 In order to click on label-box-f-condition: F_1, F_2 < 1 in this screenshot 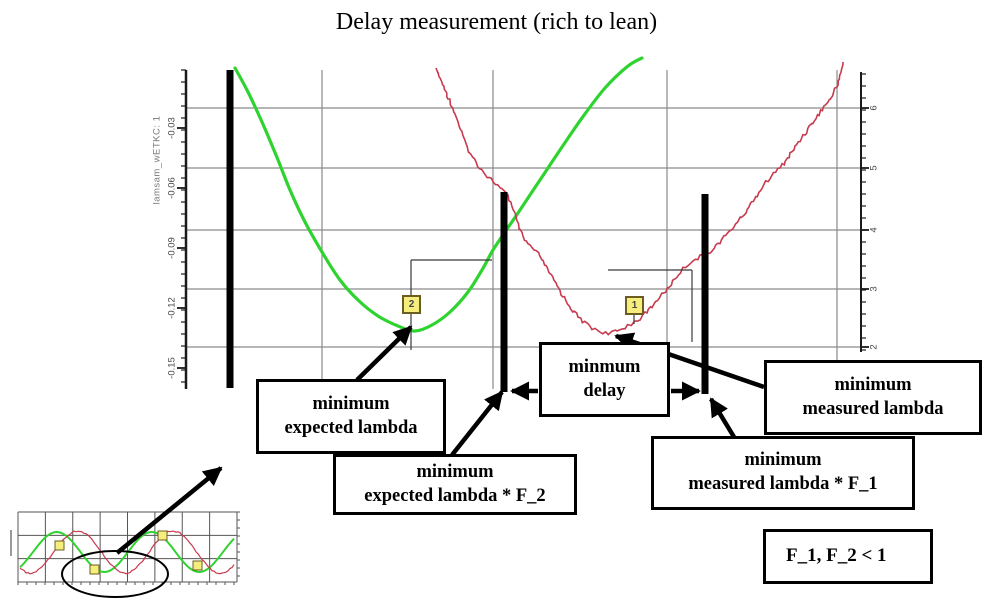, I will do `click(848, 556)`.